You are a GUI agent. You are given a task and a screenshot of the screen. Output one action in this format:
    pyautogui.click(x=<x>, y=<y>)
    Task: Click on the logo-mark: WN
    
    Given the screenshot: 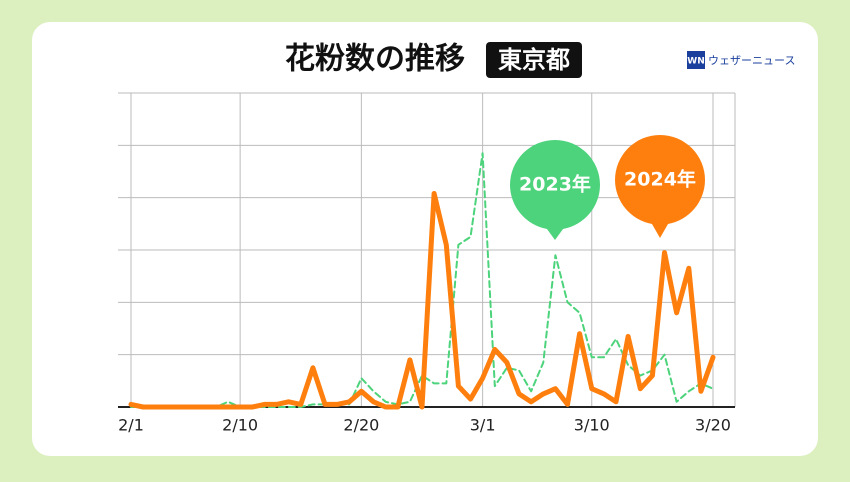 What is the action you would take?
    pyautogui.click(x=695, y=62)
    